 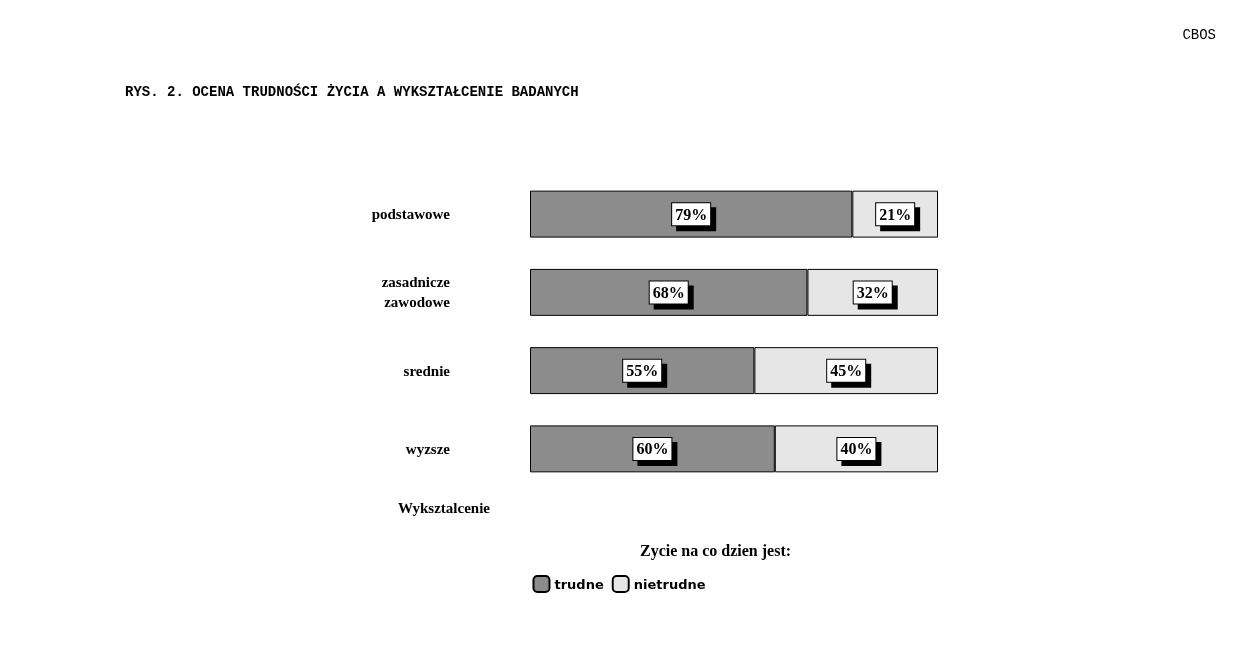 What do you see at coordinates (872, 292) in the screenshot?
I see `data-label: 32%` at bounding box center [872, 292].